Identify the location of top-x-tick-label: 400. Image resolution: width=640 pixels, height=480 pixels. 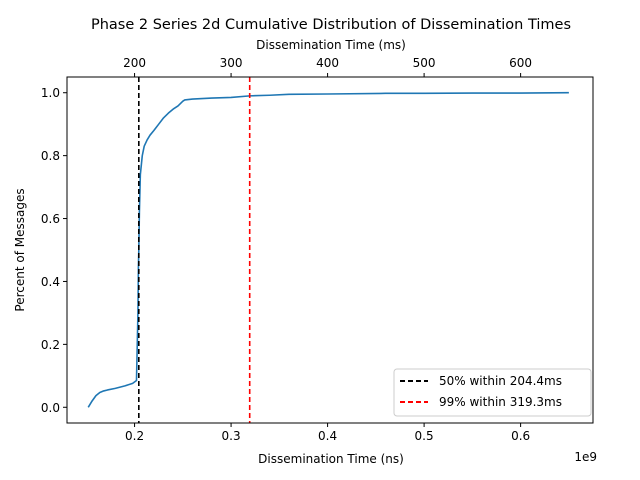
(327, 63).